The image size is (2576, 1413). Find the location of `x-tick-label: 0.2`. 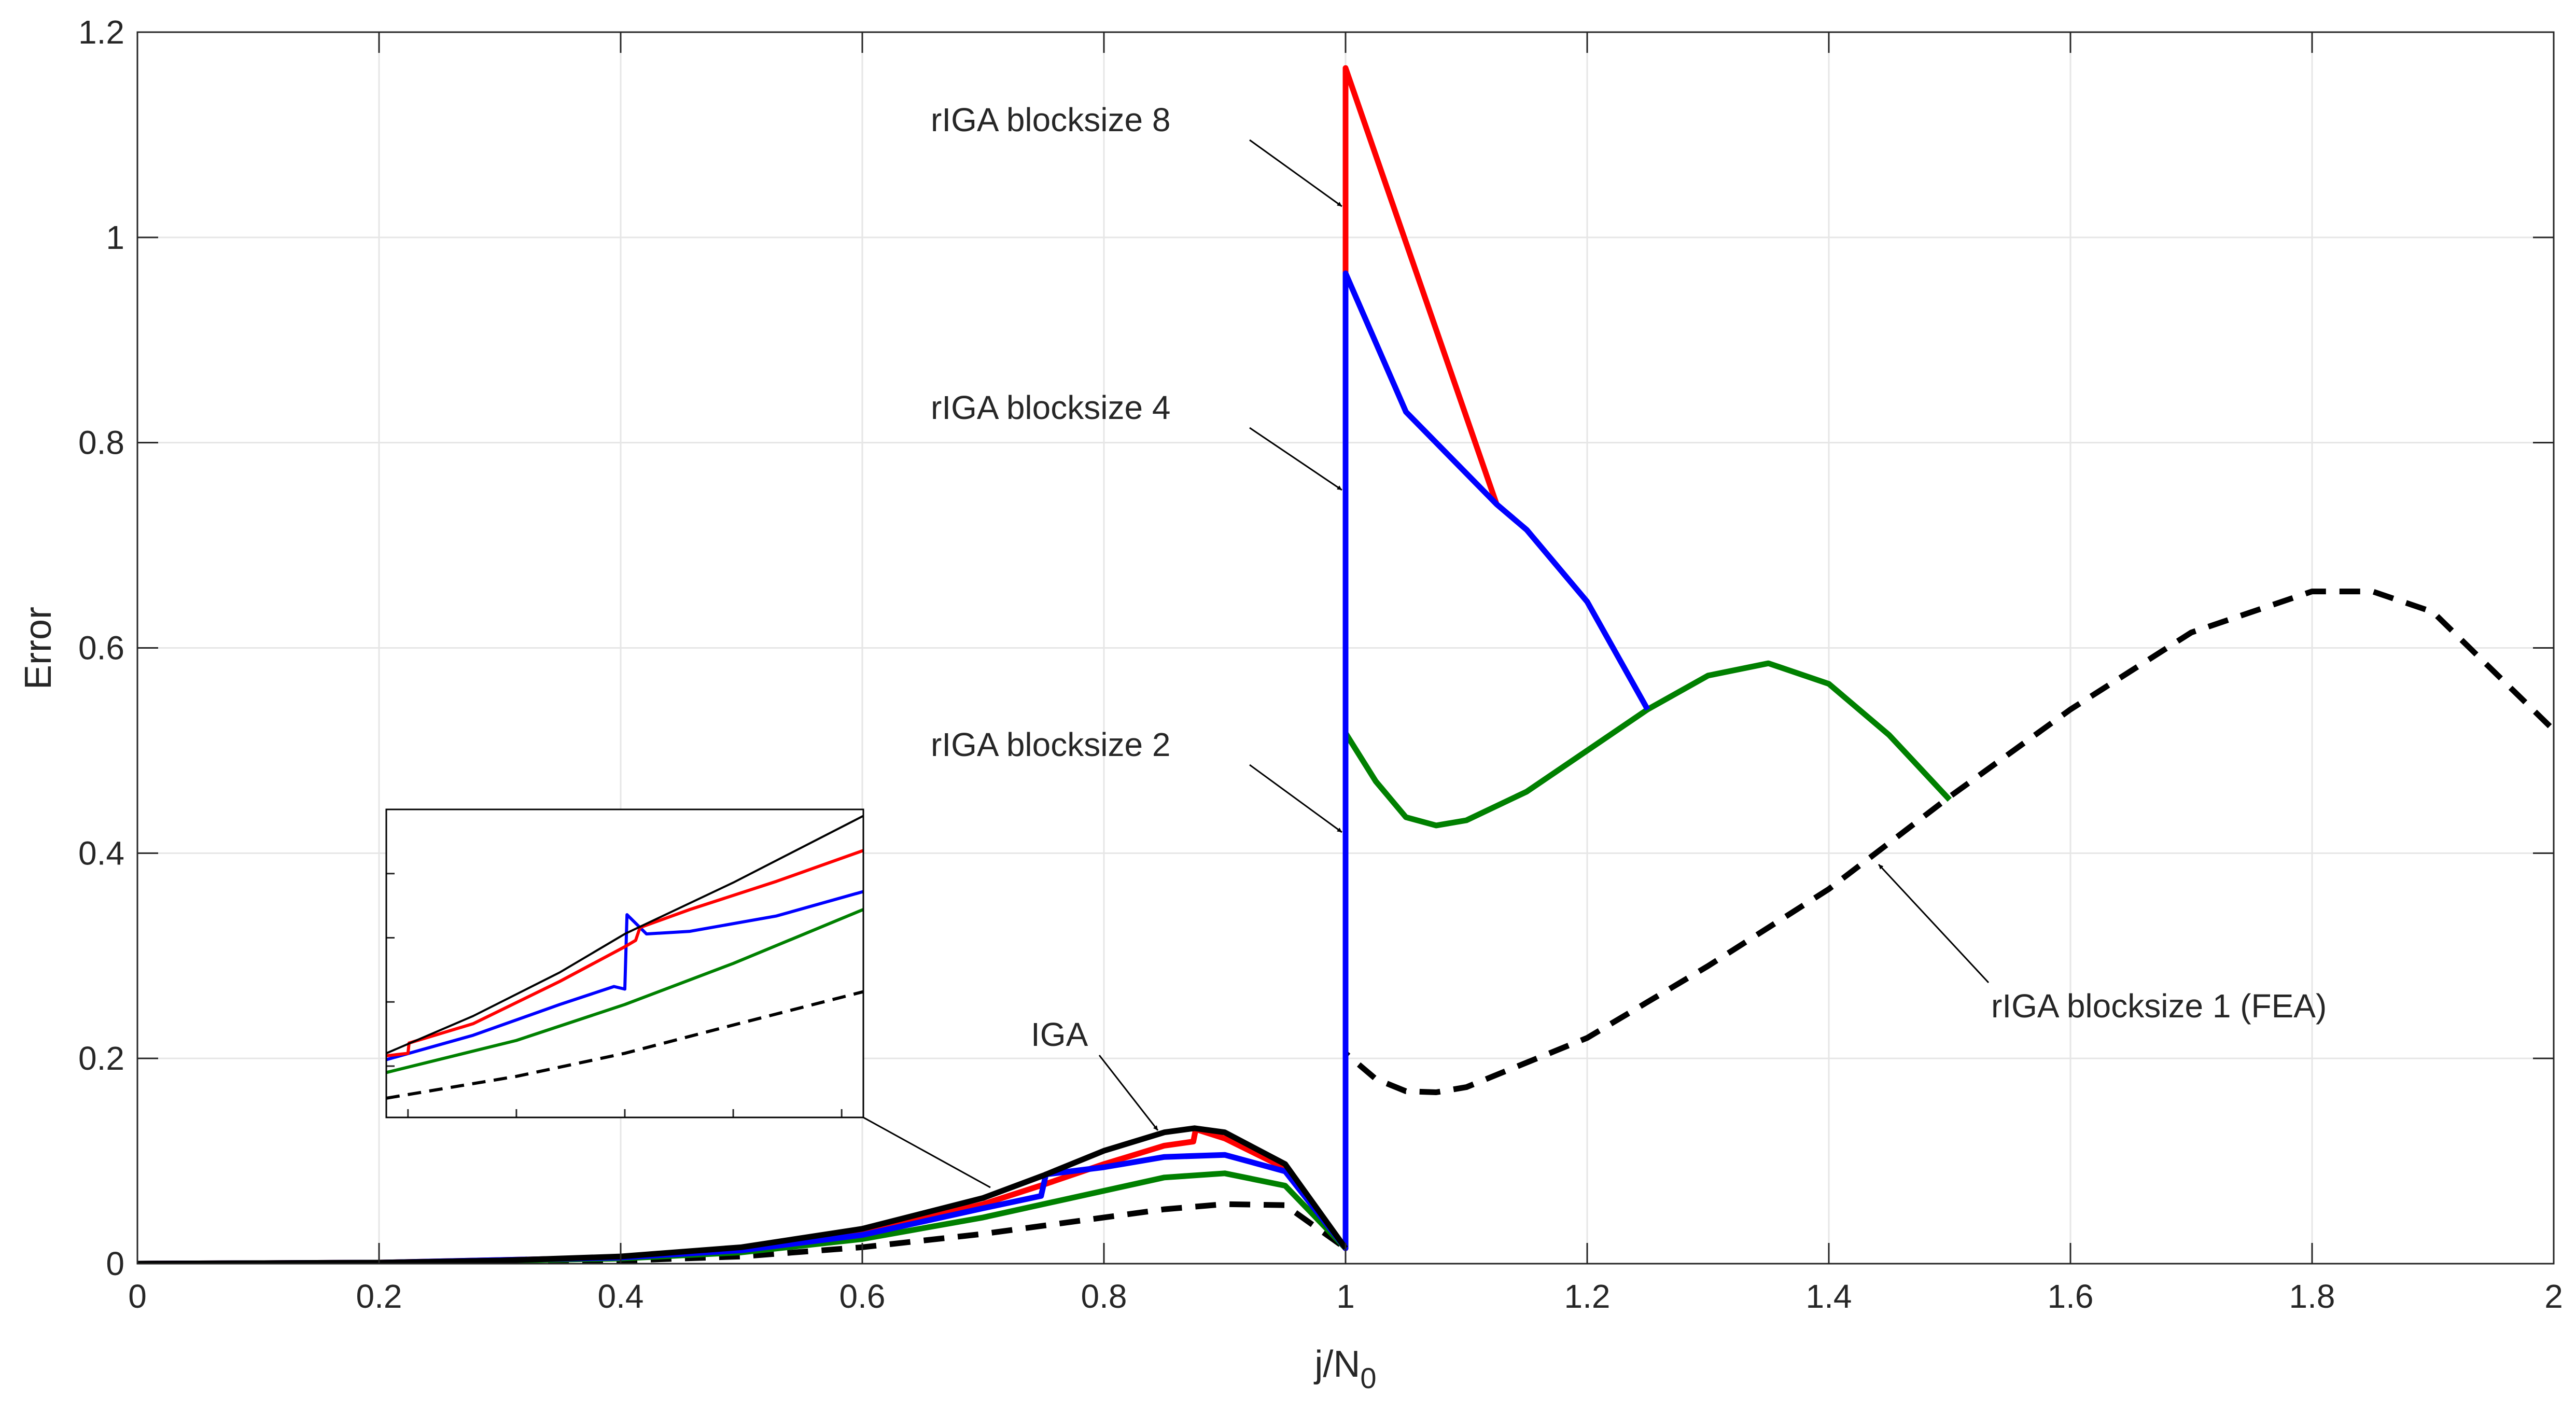

x-tick-label: 0.2 is located at coordinates (379, 1297).